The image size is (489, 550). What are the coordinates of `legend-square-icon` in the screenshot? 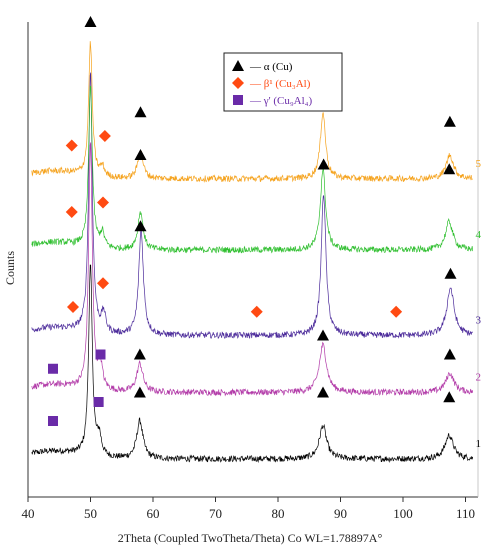 It's located at (238, 100).